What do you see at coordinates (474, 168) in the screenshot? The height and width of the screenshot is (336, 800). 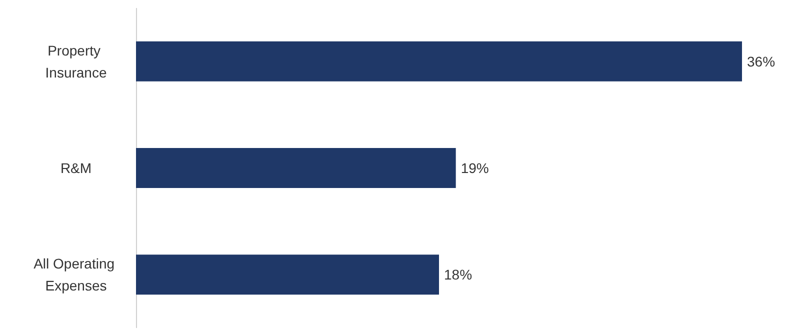 I see `data-label: 19%` at bounding box center [474, 168].